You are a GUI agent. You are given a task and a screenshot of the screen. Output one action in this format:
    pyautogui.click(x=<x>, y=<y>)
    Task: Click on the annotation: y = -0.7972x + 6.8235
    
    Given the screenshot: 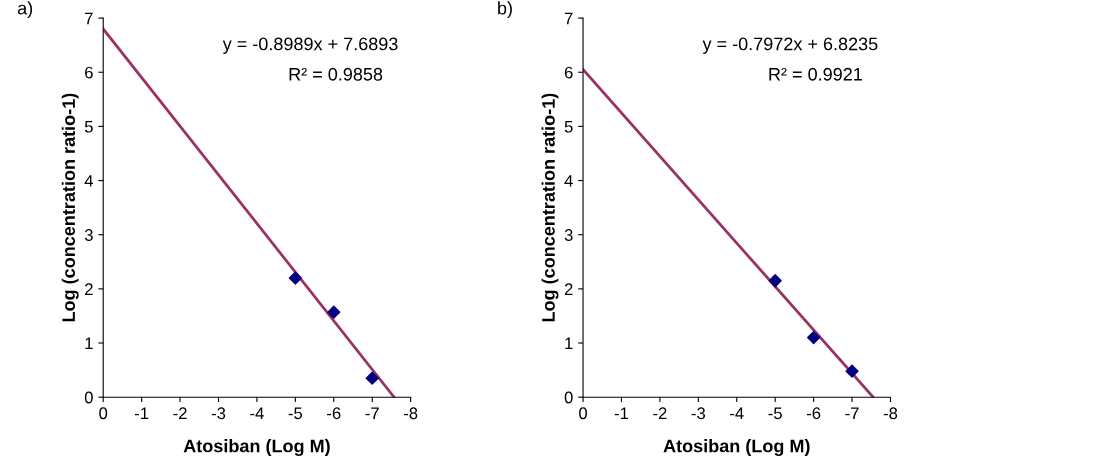 What is the action you would take?
    pyautogui.click(x=790, y=45)
    